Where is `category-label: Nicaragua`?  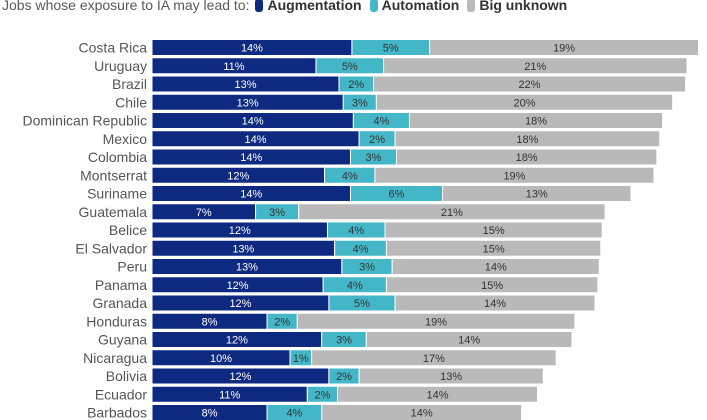 category-label: Nicaragua is located at coordinates (115, 358).